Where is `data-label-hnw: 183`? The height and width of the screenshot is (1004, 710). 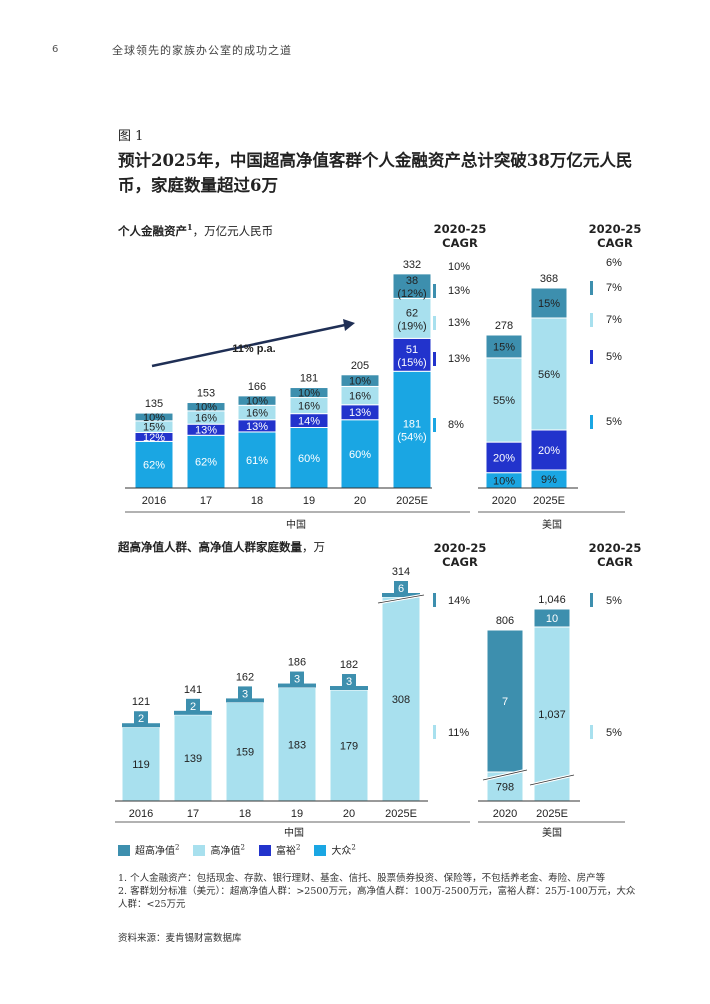 data-label-hnw: 183 is located at coordinates (297, 745).